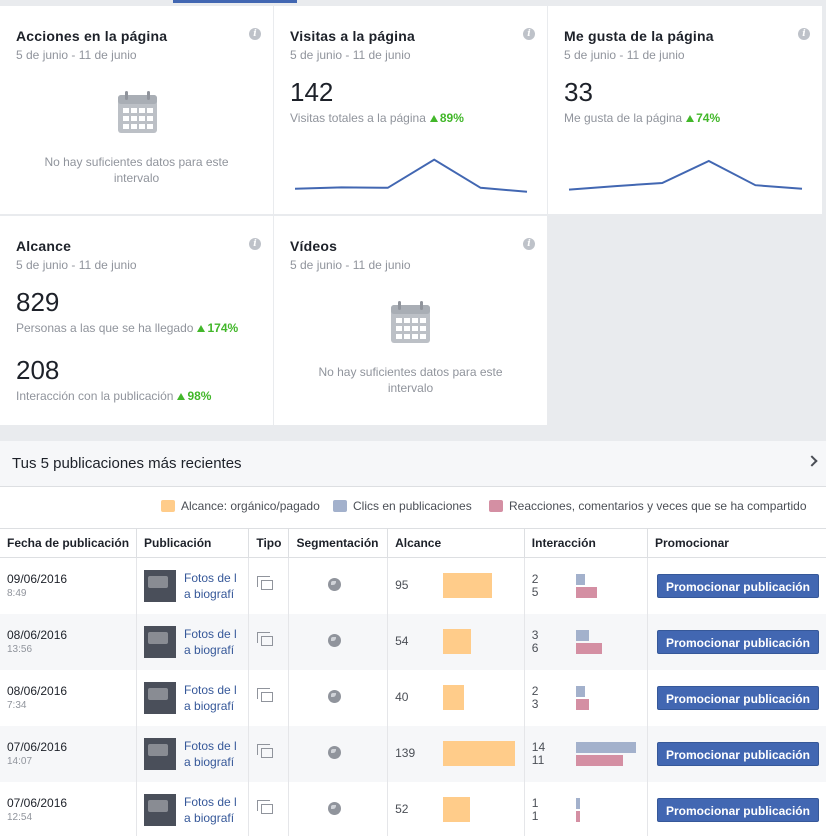 This screenshot has height=836, width=826. I want to click on column-header-promote: Promocionar, so click(736, 543).